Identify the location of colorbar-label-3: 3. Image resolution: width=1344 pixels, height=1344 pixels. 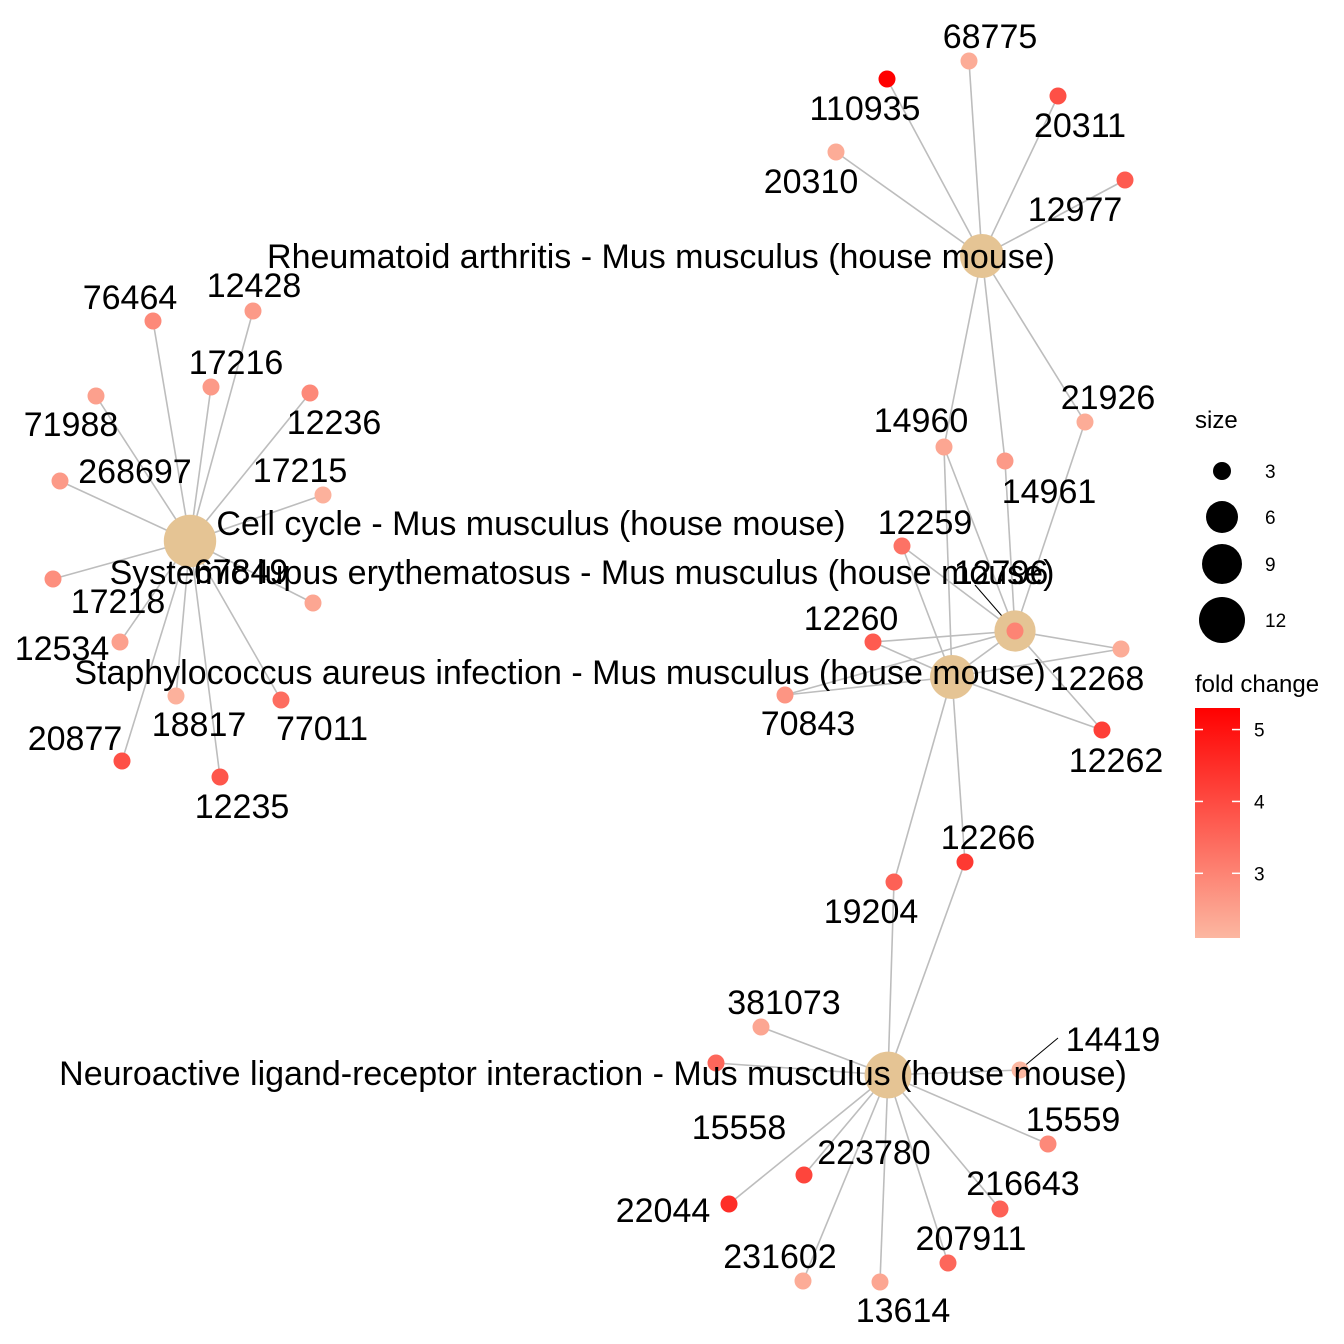
(1259, 874).